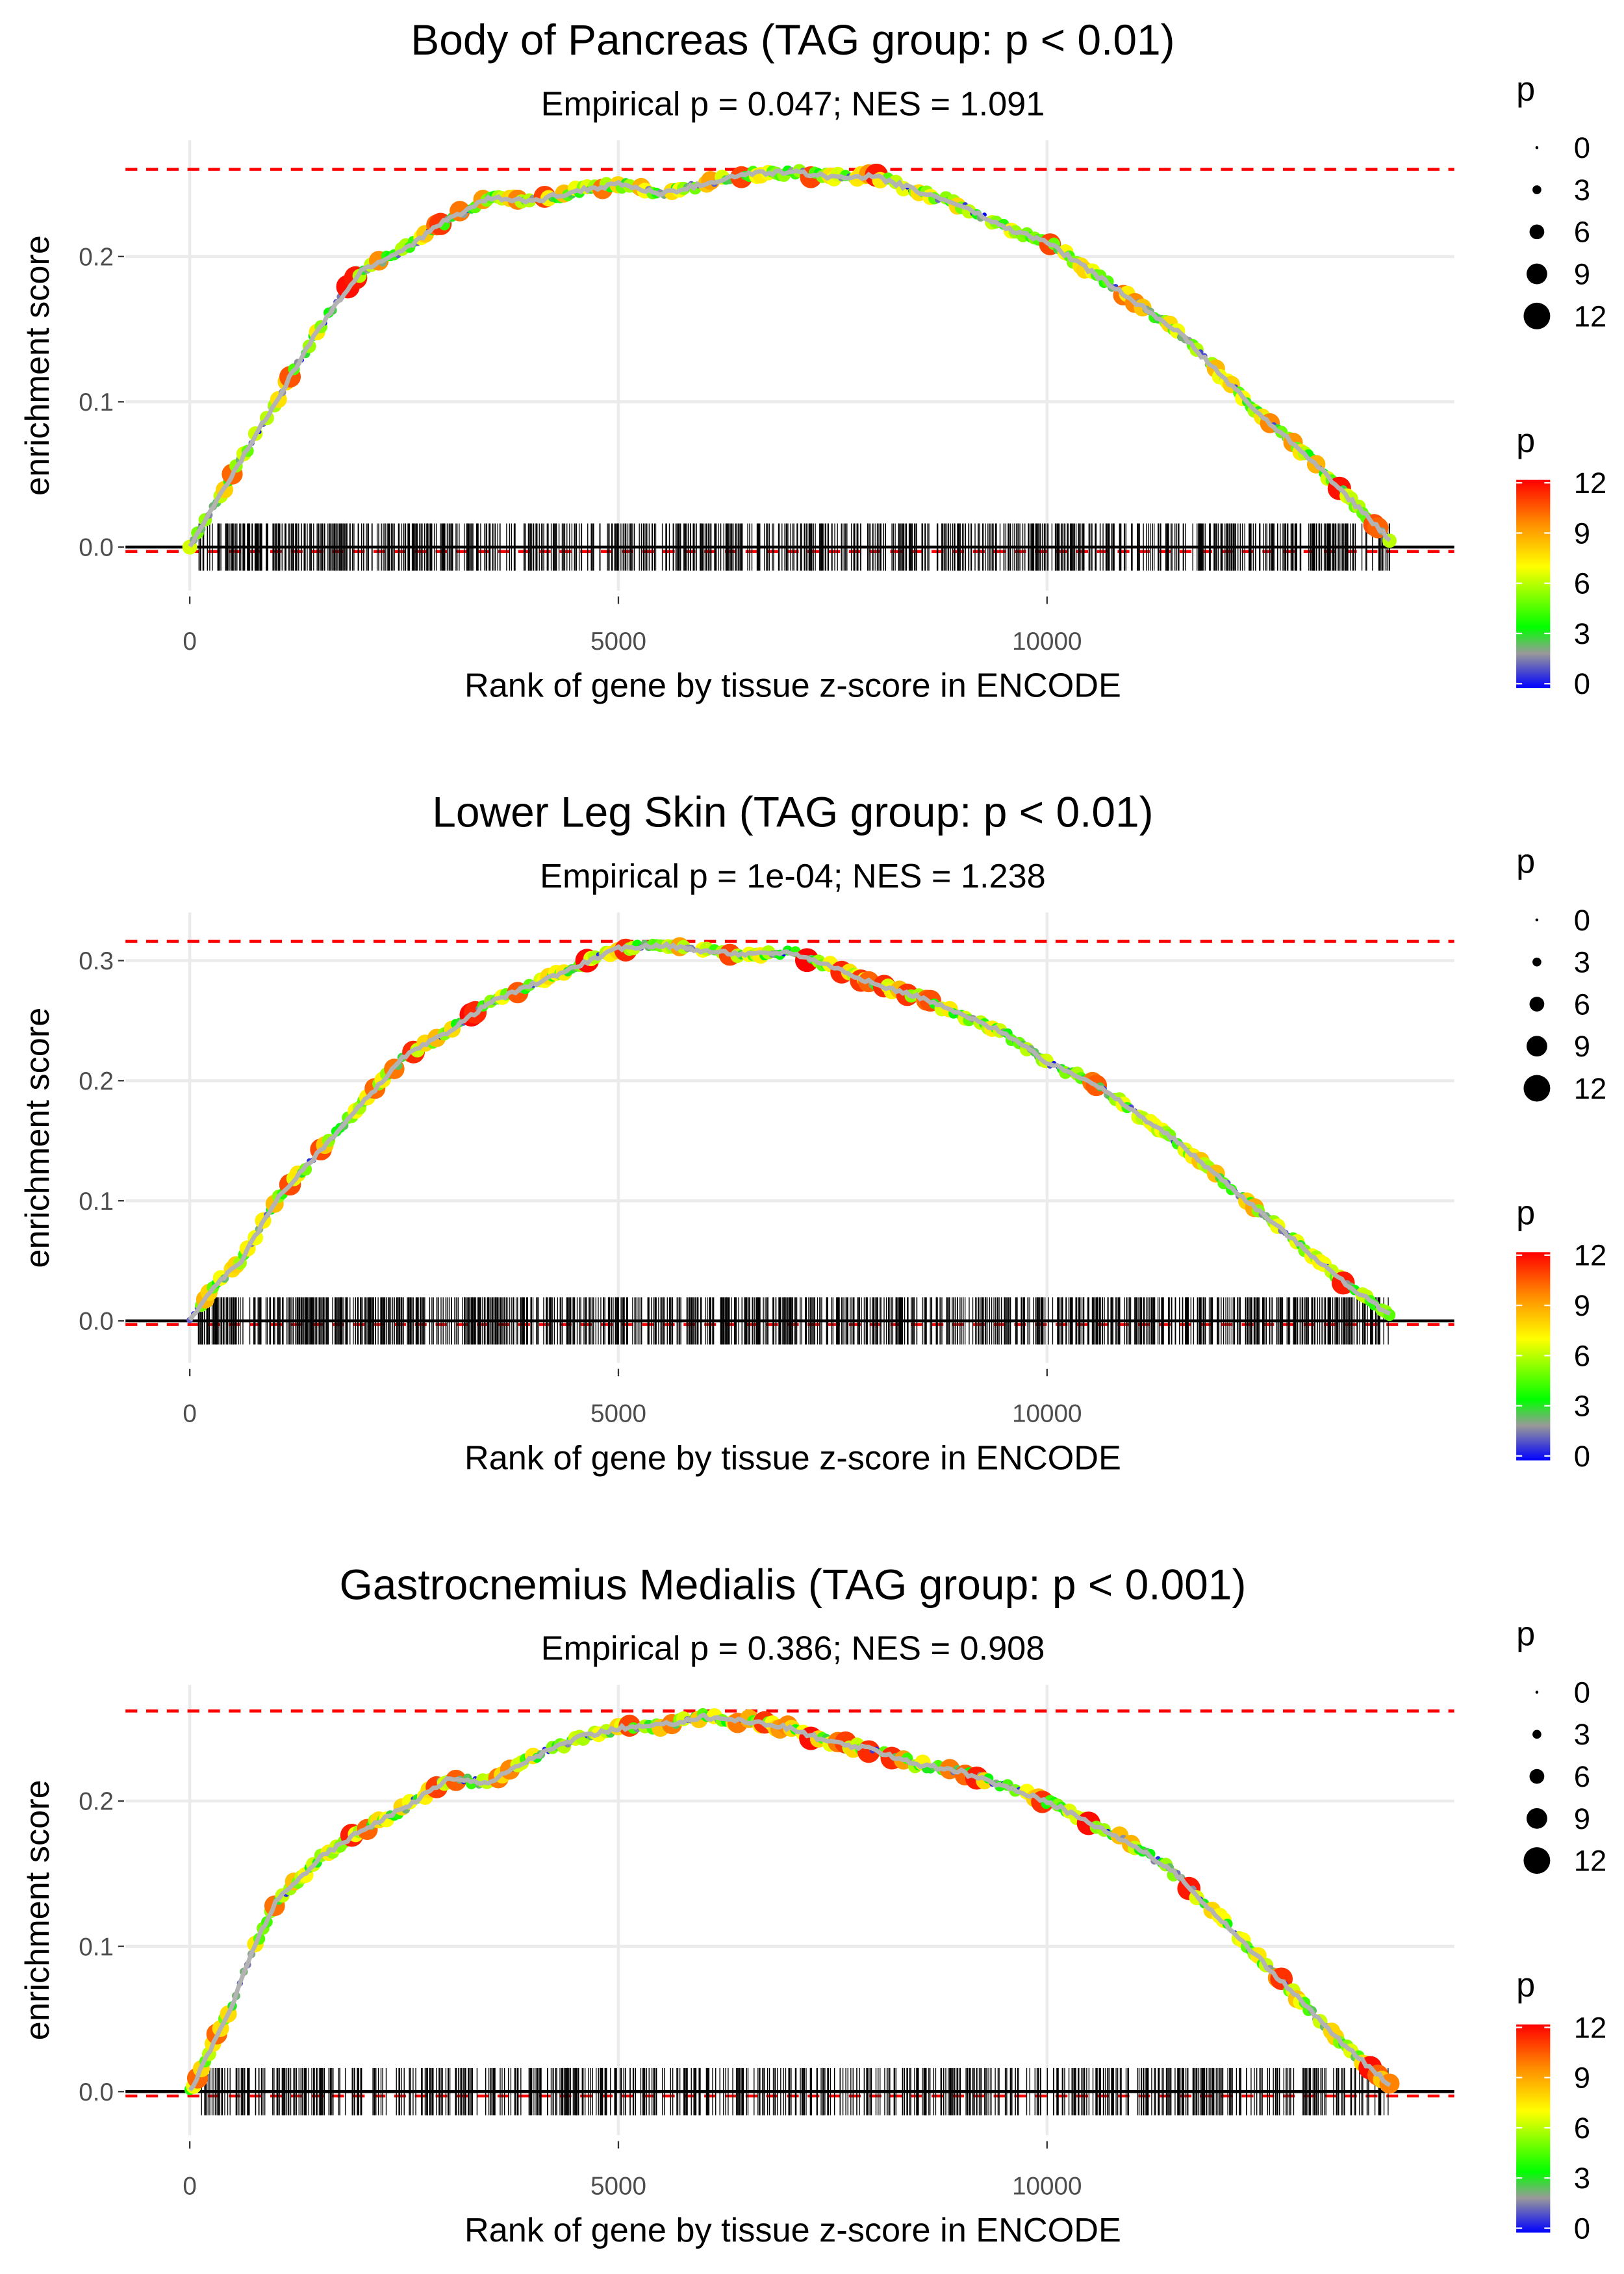 This screenshot has height=2274, width=1624. I want to click on chart-title: Lower Leg Skin (TAG group: p < 0.01), so click(792, 812).